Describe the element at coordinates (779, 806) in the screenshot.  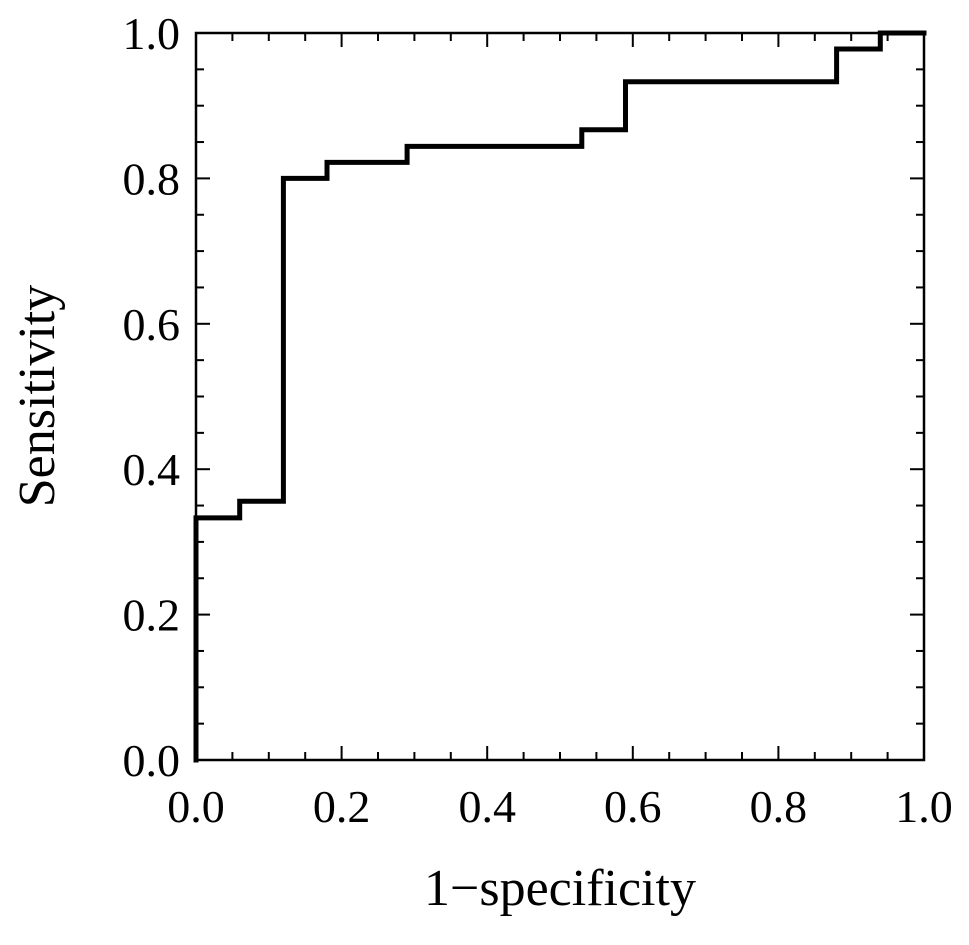
I see `x-tick-label: 0.8` at that location.